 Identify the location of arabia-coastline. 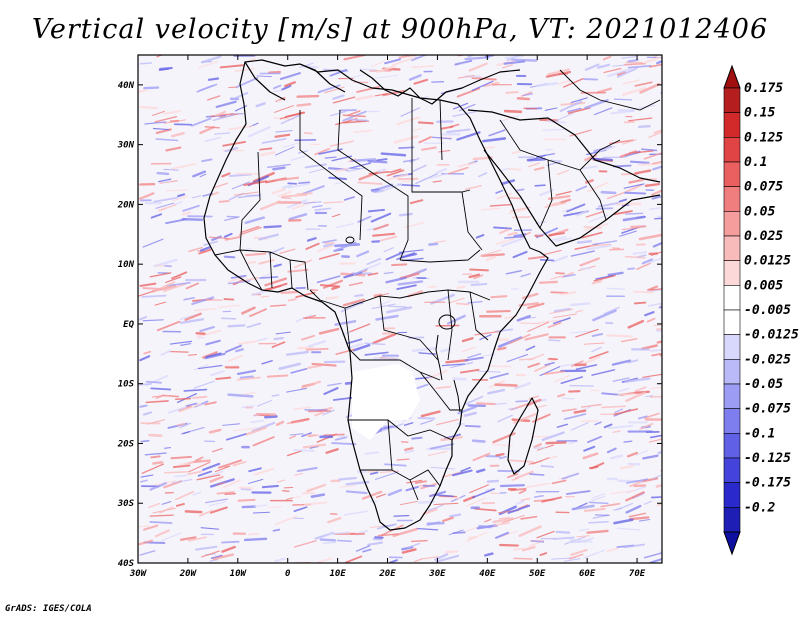
(564, 178).